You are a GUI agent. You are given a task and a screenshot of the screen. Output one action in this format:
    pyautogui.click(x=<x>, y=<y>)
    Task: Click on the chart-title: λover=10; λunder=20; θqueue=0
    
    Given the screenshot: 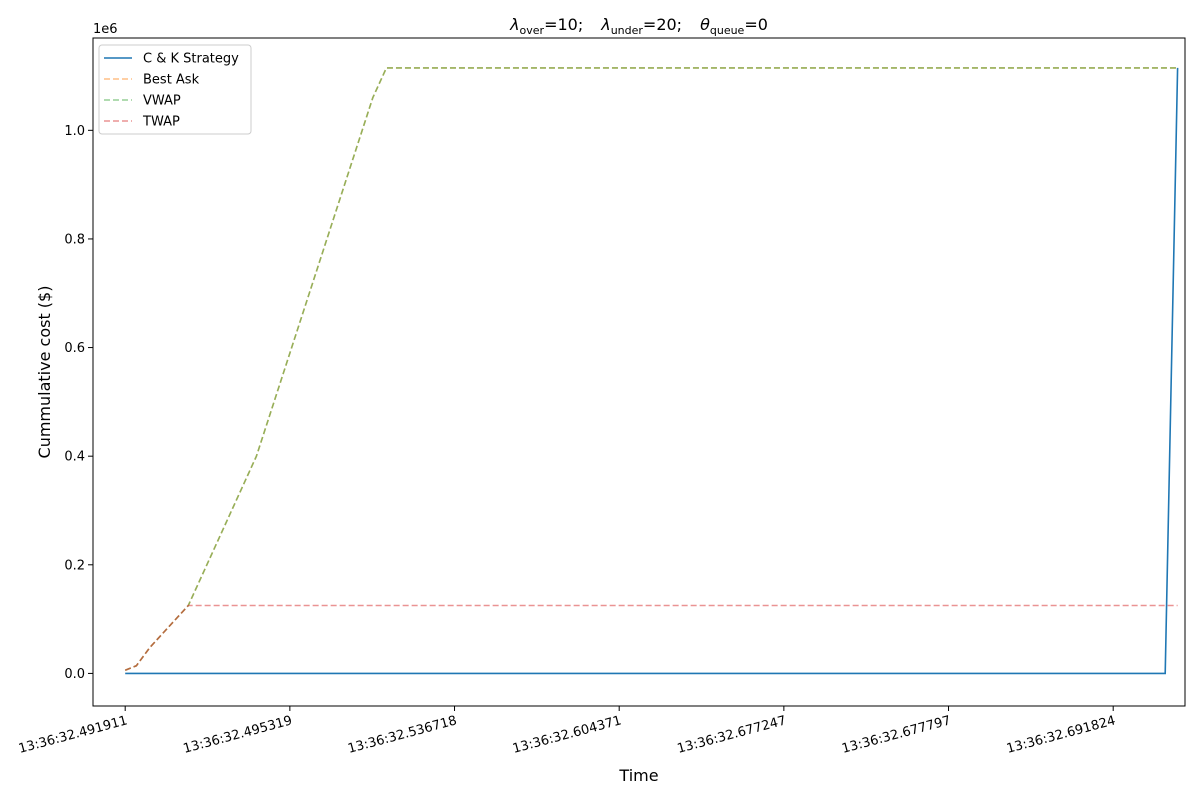 What is the action you would take?
    pyautogui.click(x=638, y=26)
    